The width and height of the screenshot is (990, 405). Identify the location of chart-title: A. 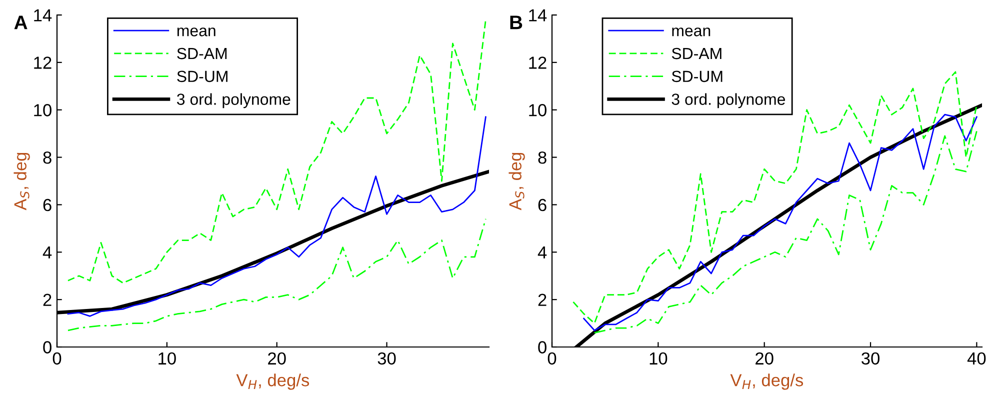
(21, 23).